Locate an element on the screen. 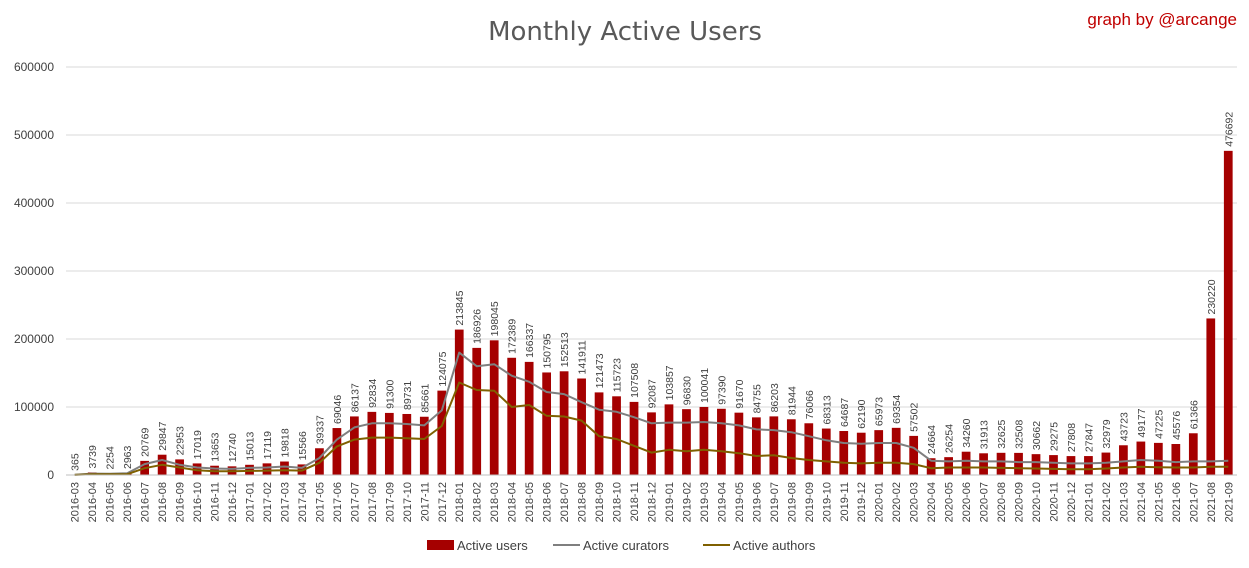 The width and height of the screenshot is (1249, 568). x-tick-label-2021-06: 2021-06 is located at coordinates (1177, 502).